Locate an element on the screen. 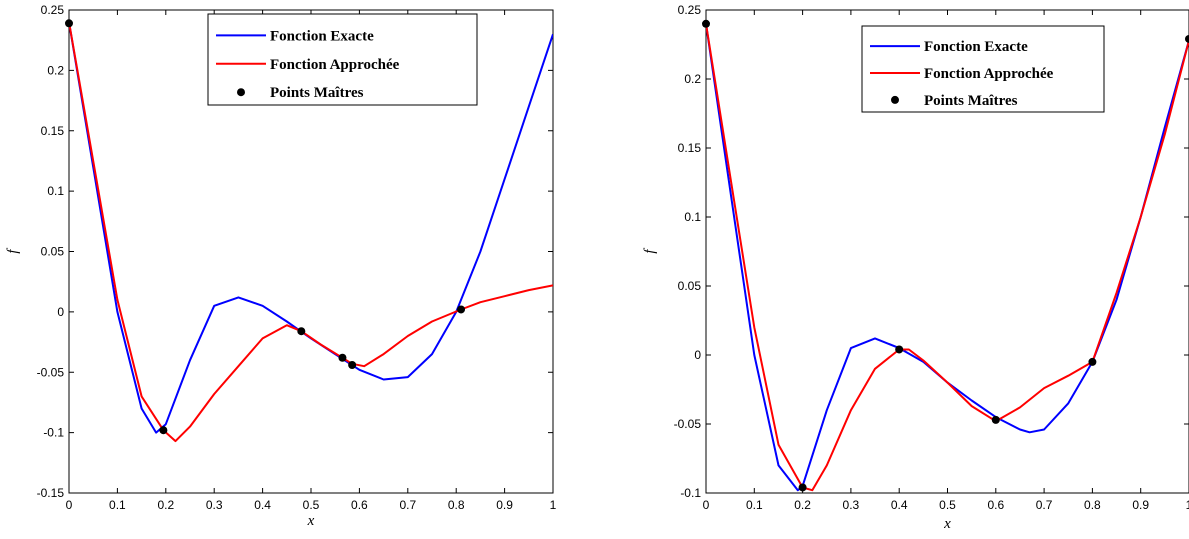 This screenshot has width=1189, height=539. y-tick-label: -0.15 is located at coordinates (51, 493).